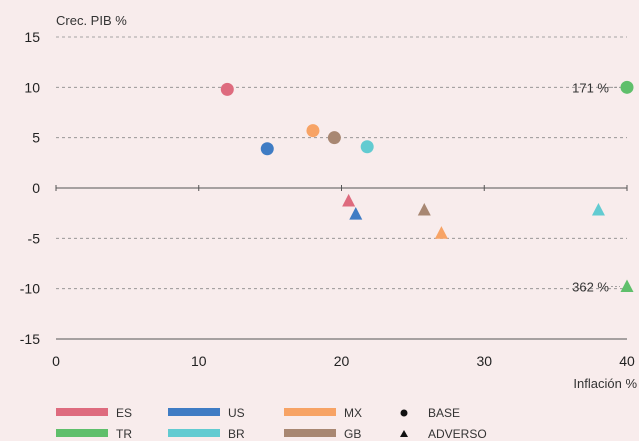 This screenshot has height=441, width=639. What do you see at coordinates (356, 213) in the screenshot?
I see `point-us-adverso` at bounding box center [356, 213].